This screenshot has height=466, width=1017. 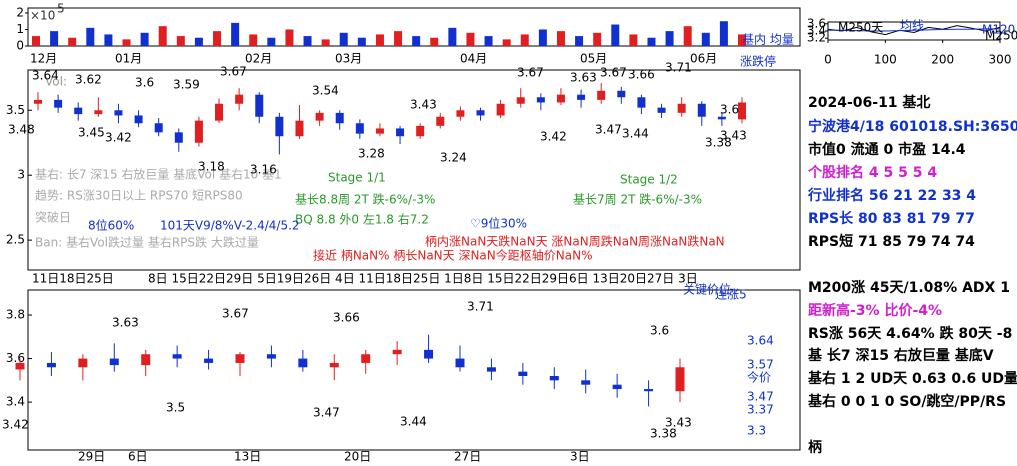 What do you see at coordinates (885, 60) in the screenshot?
I see `x-tick-label: 100` at bounding box center [885, 60].